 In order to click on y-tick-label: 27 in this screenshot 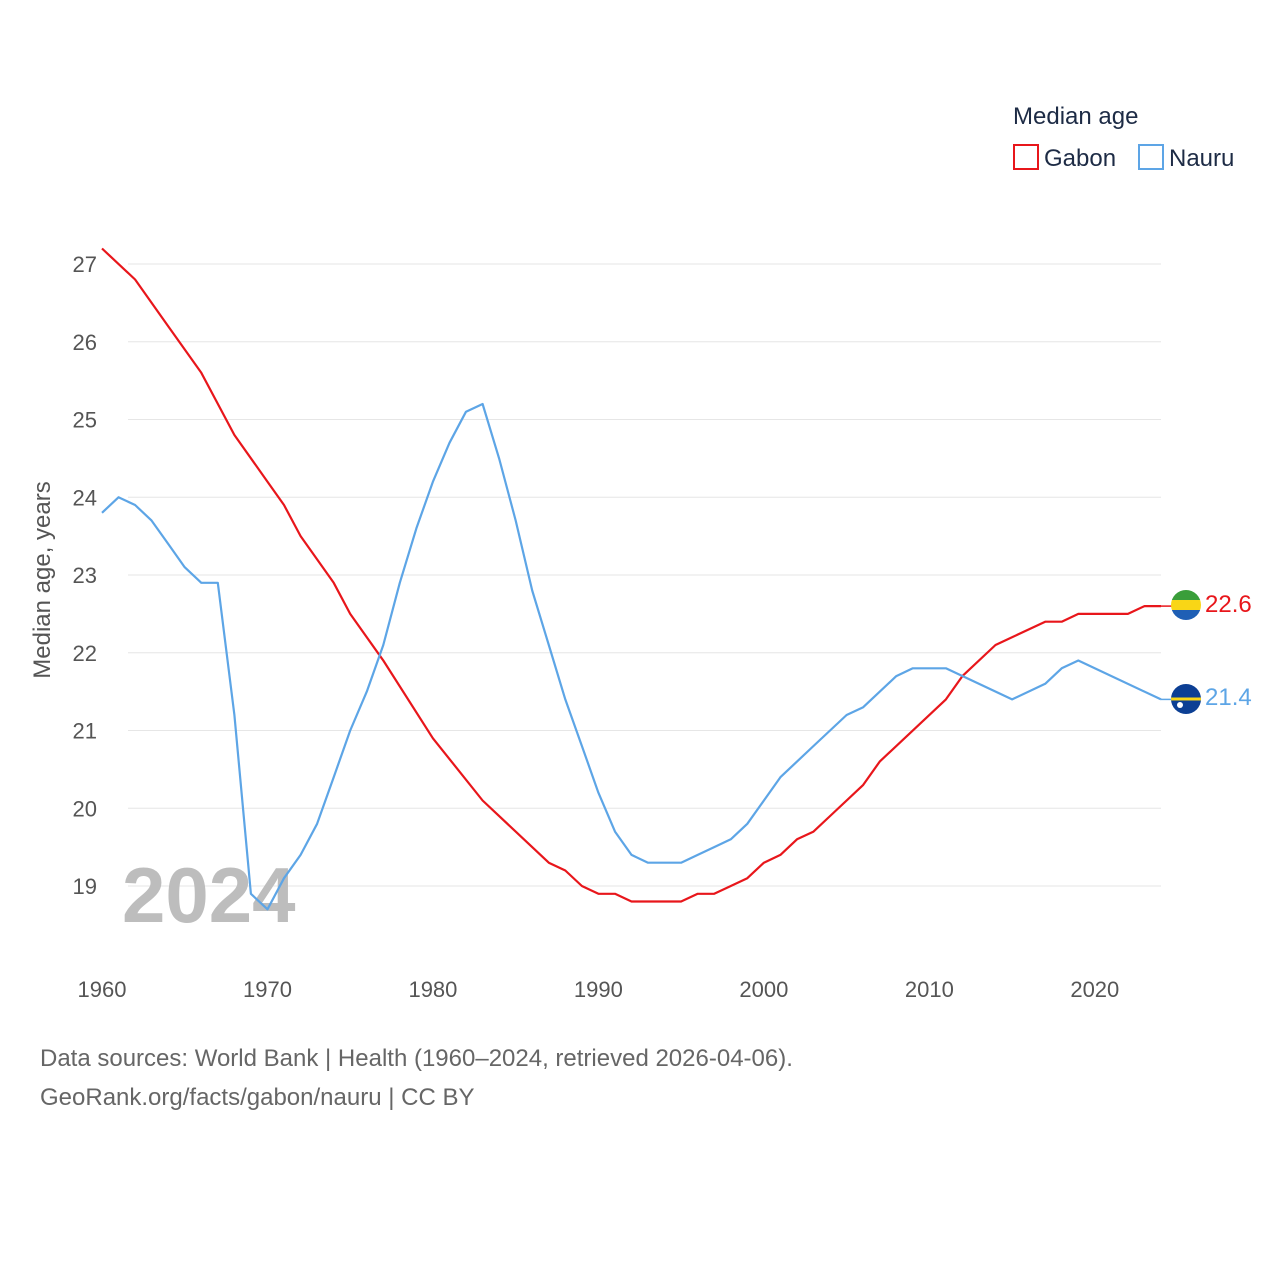, I will do `click(85, 264)`.